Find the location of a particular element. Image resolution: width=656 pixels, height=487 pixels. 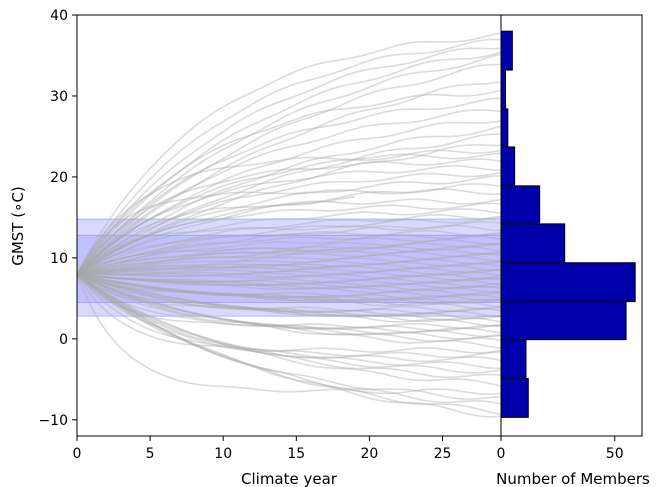

histogram-x-ticks: 0 50 is located at coordinates (560, 449).